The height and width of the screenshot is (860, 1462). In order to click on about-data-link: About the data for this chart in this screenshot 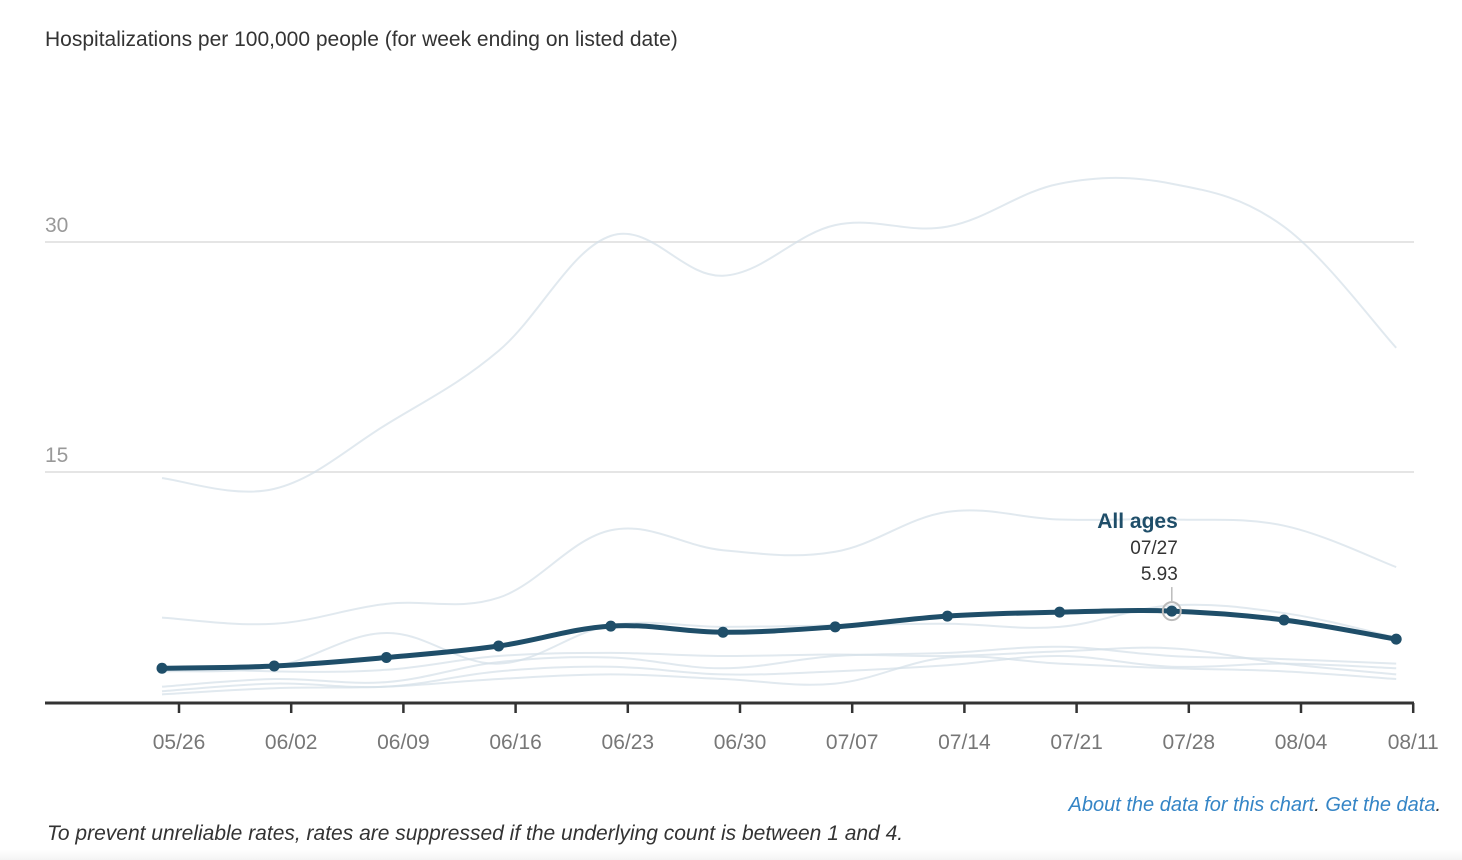, I will do `click(1191, 805)`.